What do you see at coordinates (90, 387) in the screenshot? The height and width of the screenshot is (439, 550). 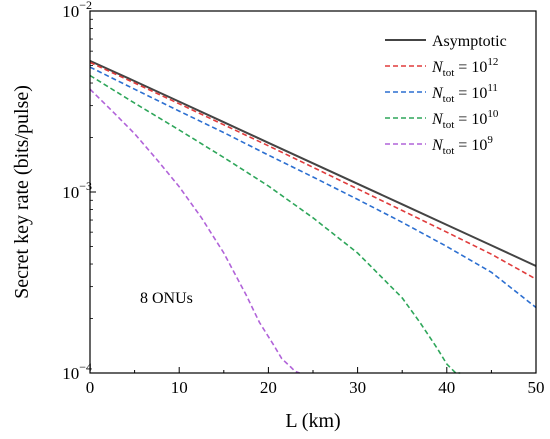 I see `x-tick-label-0: 0` at bounding box center [90, 387].